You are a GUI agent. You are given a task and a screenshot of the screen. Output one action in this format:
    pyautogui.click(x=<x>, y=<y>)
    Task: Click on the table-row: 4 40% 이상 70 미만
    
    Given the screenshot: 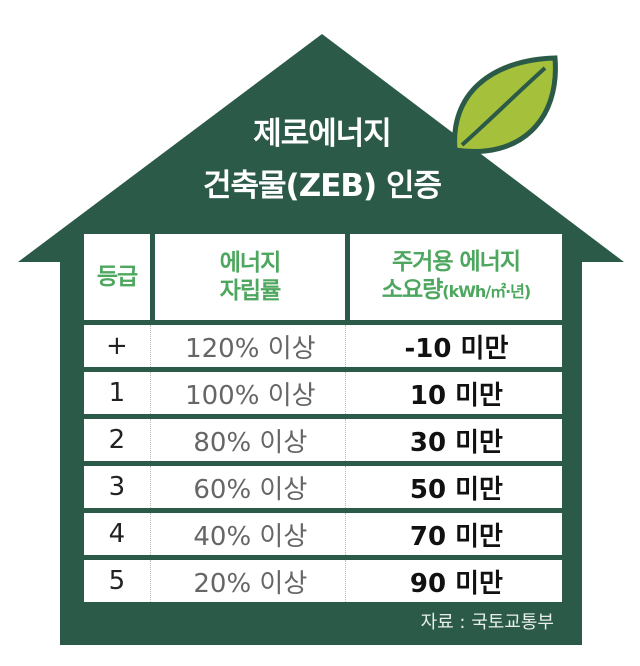 What is the action you would take?
    pyautogui.click(x=323, y=534)
    